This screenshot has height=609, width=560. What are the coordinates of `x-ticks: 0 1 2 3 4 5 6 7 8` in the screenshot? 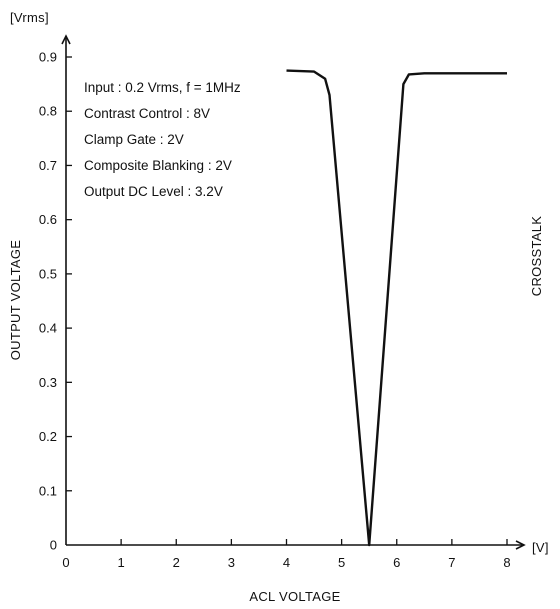 It's located at (286, 554).